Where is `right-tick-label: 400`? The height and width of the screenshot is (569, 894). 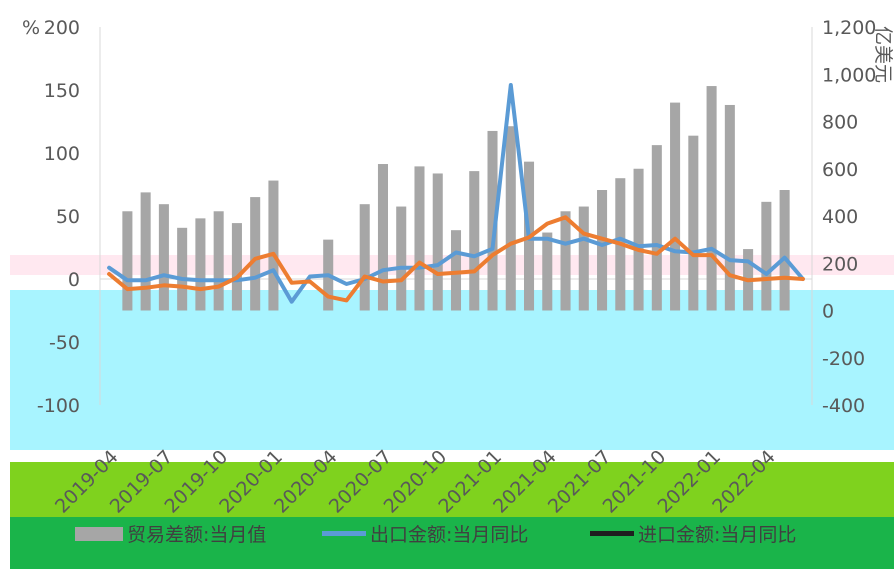 right-tick-label: 400 is located at coordinates (840, 217).